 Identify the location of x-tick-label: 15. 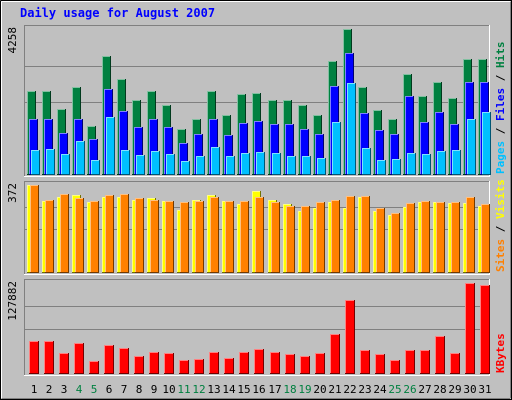
(243, 389).